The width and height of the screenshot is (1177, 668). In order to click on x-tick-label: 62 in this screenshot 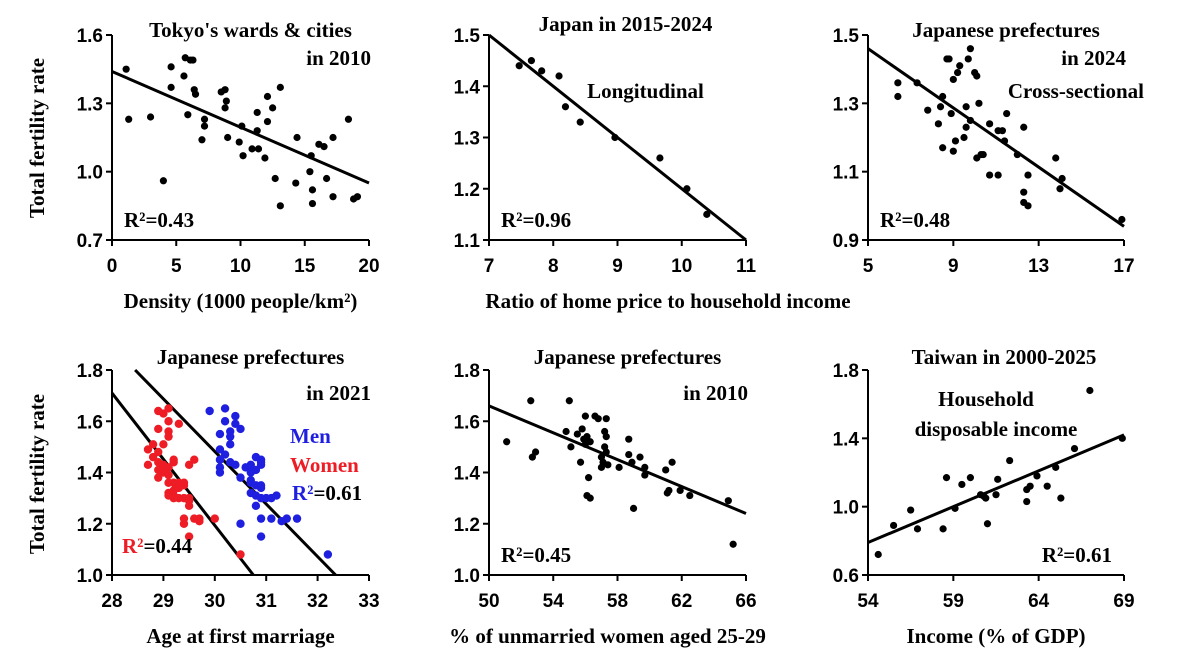, I will do `click(681, 601)`.